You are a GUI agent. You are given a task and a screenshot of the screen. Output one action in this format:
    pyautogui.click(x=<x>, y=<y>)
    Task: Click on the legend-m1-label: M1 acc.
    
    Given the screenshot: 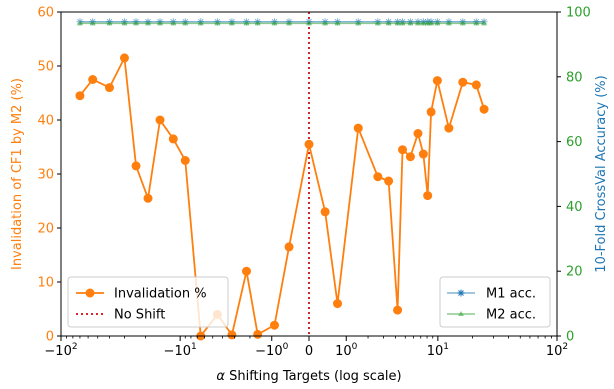 What is the action you would take?
    pyautogui.click(x=511, y=294)
    